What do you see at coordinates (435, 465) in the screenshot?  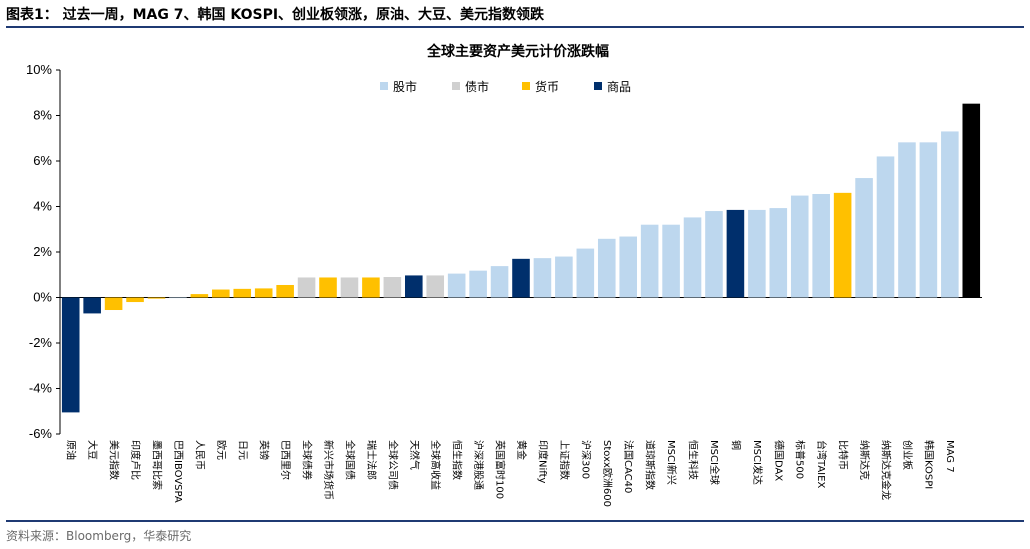 I see `x-tick-label: 全球高收益` at bounding box center [435, 465].